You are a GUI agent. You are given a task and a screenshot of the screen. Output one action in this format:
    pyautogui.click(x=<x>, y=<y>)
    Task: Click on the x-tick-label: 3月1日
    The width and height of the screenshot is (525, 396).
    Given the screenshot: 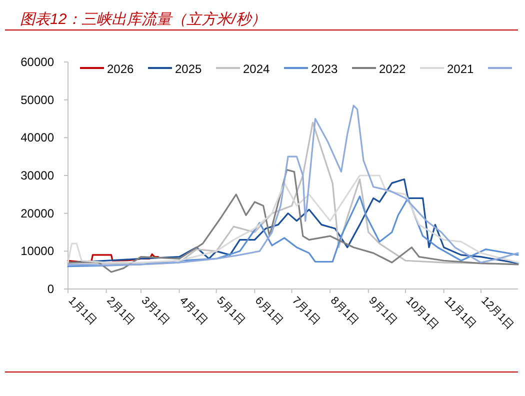 What is the action you would take?
    pyautogui.click(x=155, y=311)
    